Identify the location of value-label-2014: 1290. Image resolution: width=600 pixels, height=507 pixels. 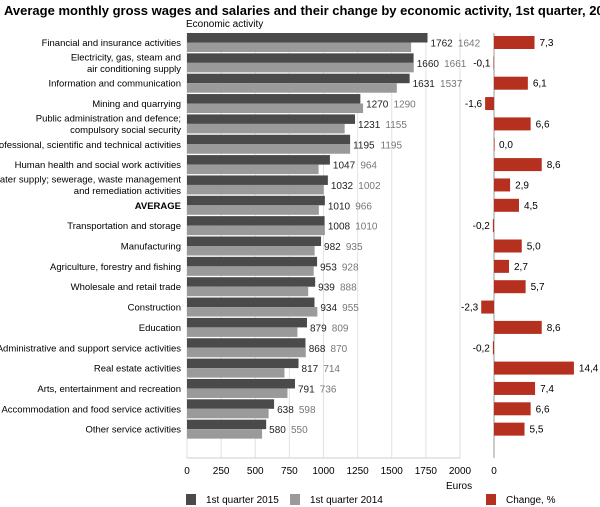
(404, 105).